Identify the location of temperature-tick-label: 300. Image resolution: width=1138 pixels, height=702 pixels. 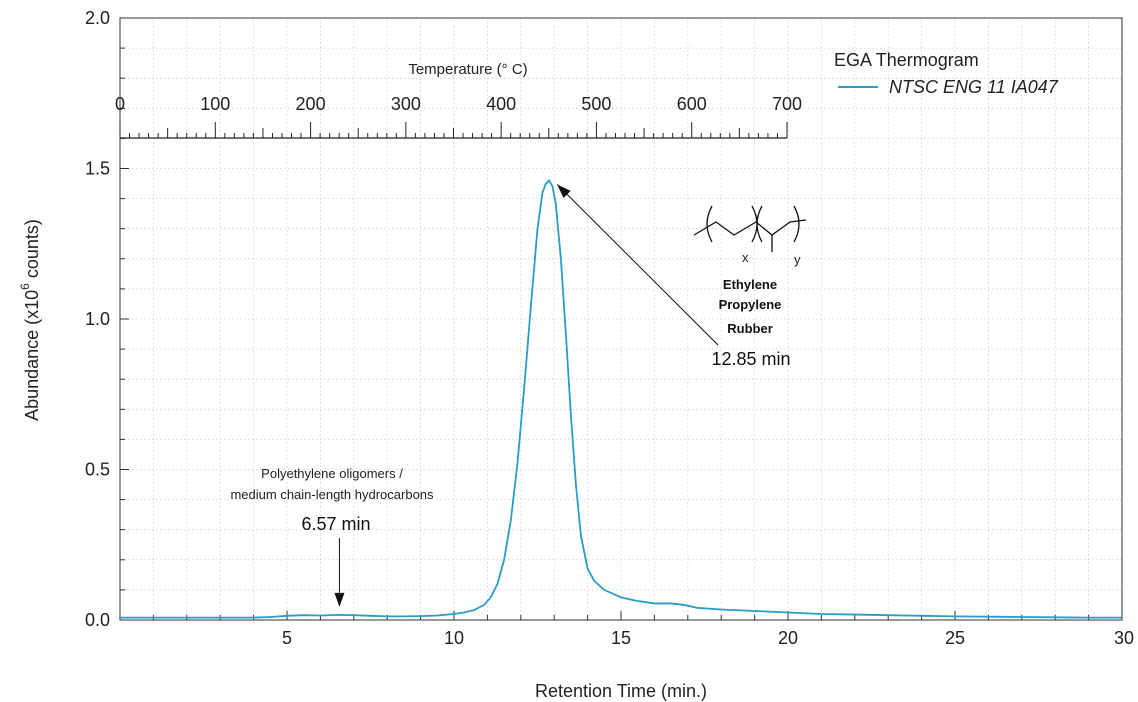
(406, 104).